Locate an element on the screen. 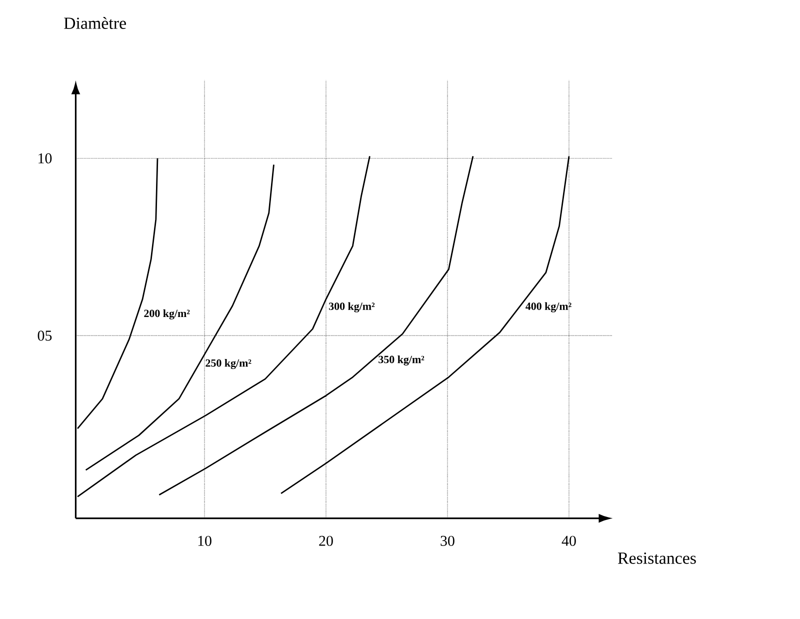  series-label: 300 kg/m² is located at coordinates (352, 307).